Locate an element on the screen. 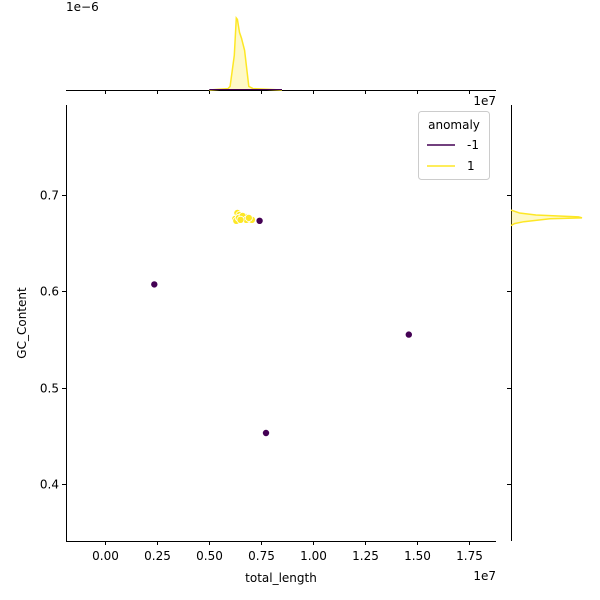 Image resolution: width=600 pixels, height=600 pixels. top-x-offset-label: 1e7 is located at coordinates (484, 101).